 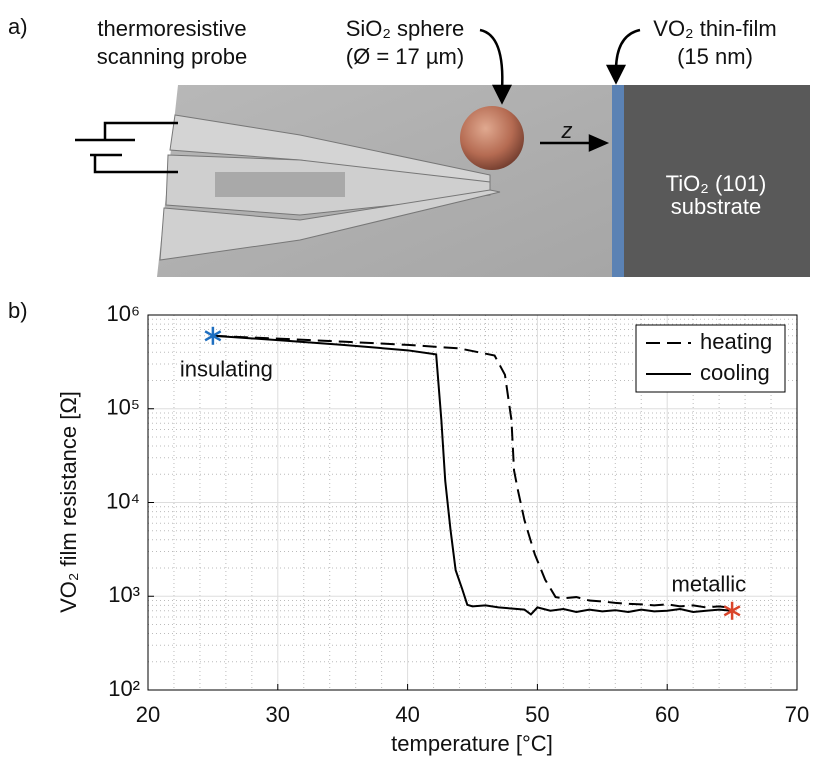 I want to click on annotation: metallic, so click(x=709, y=584).